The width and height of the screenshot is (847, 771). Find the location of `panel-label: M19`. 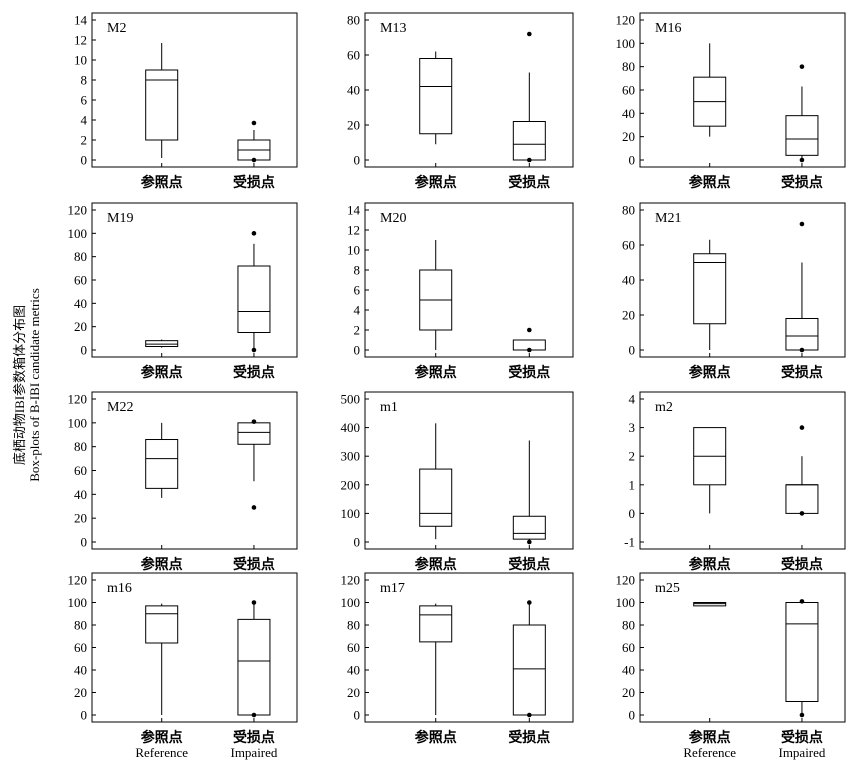

panel-label: M19 is located at coordinates (120, 218).